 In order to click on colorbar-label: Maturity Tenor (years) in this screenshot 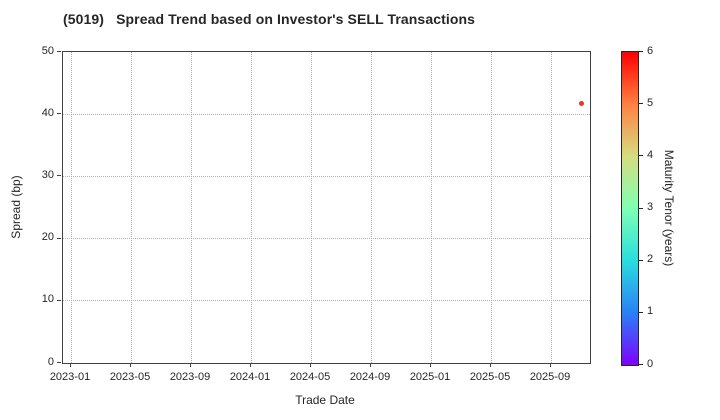, I will do `click(669, 208)`.